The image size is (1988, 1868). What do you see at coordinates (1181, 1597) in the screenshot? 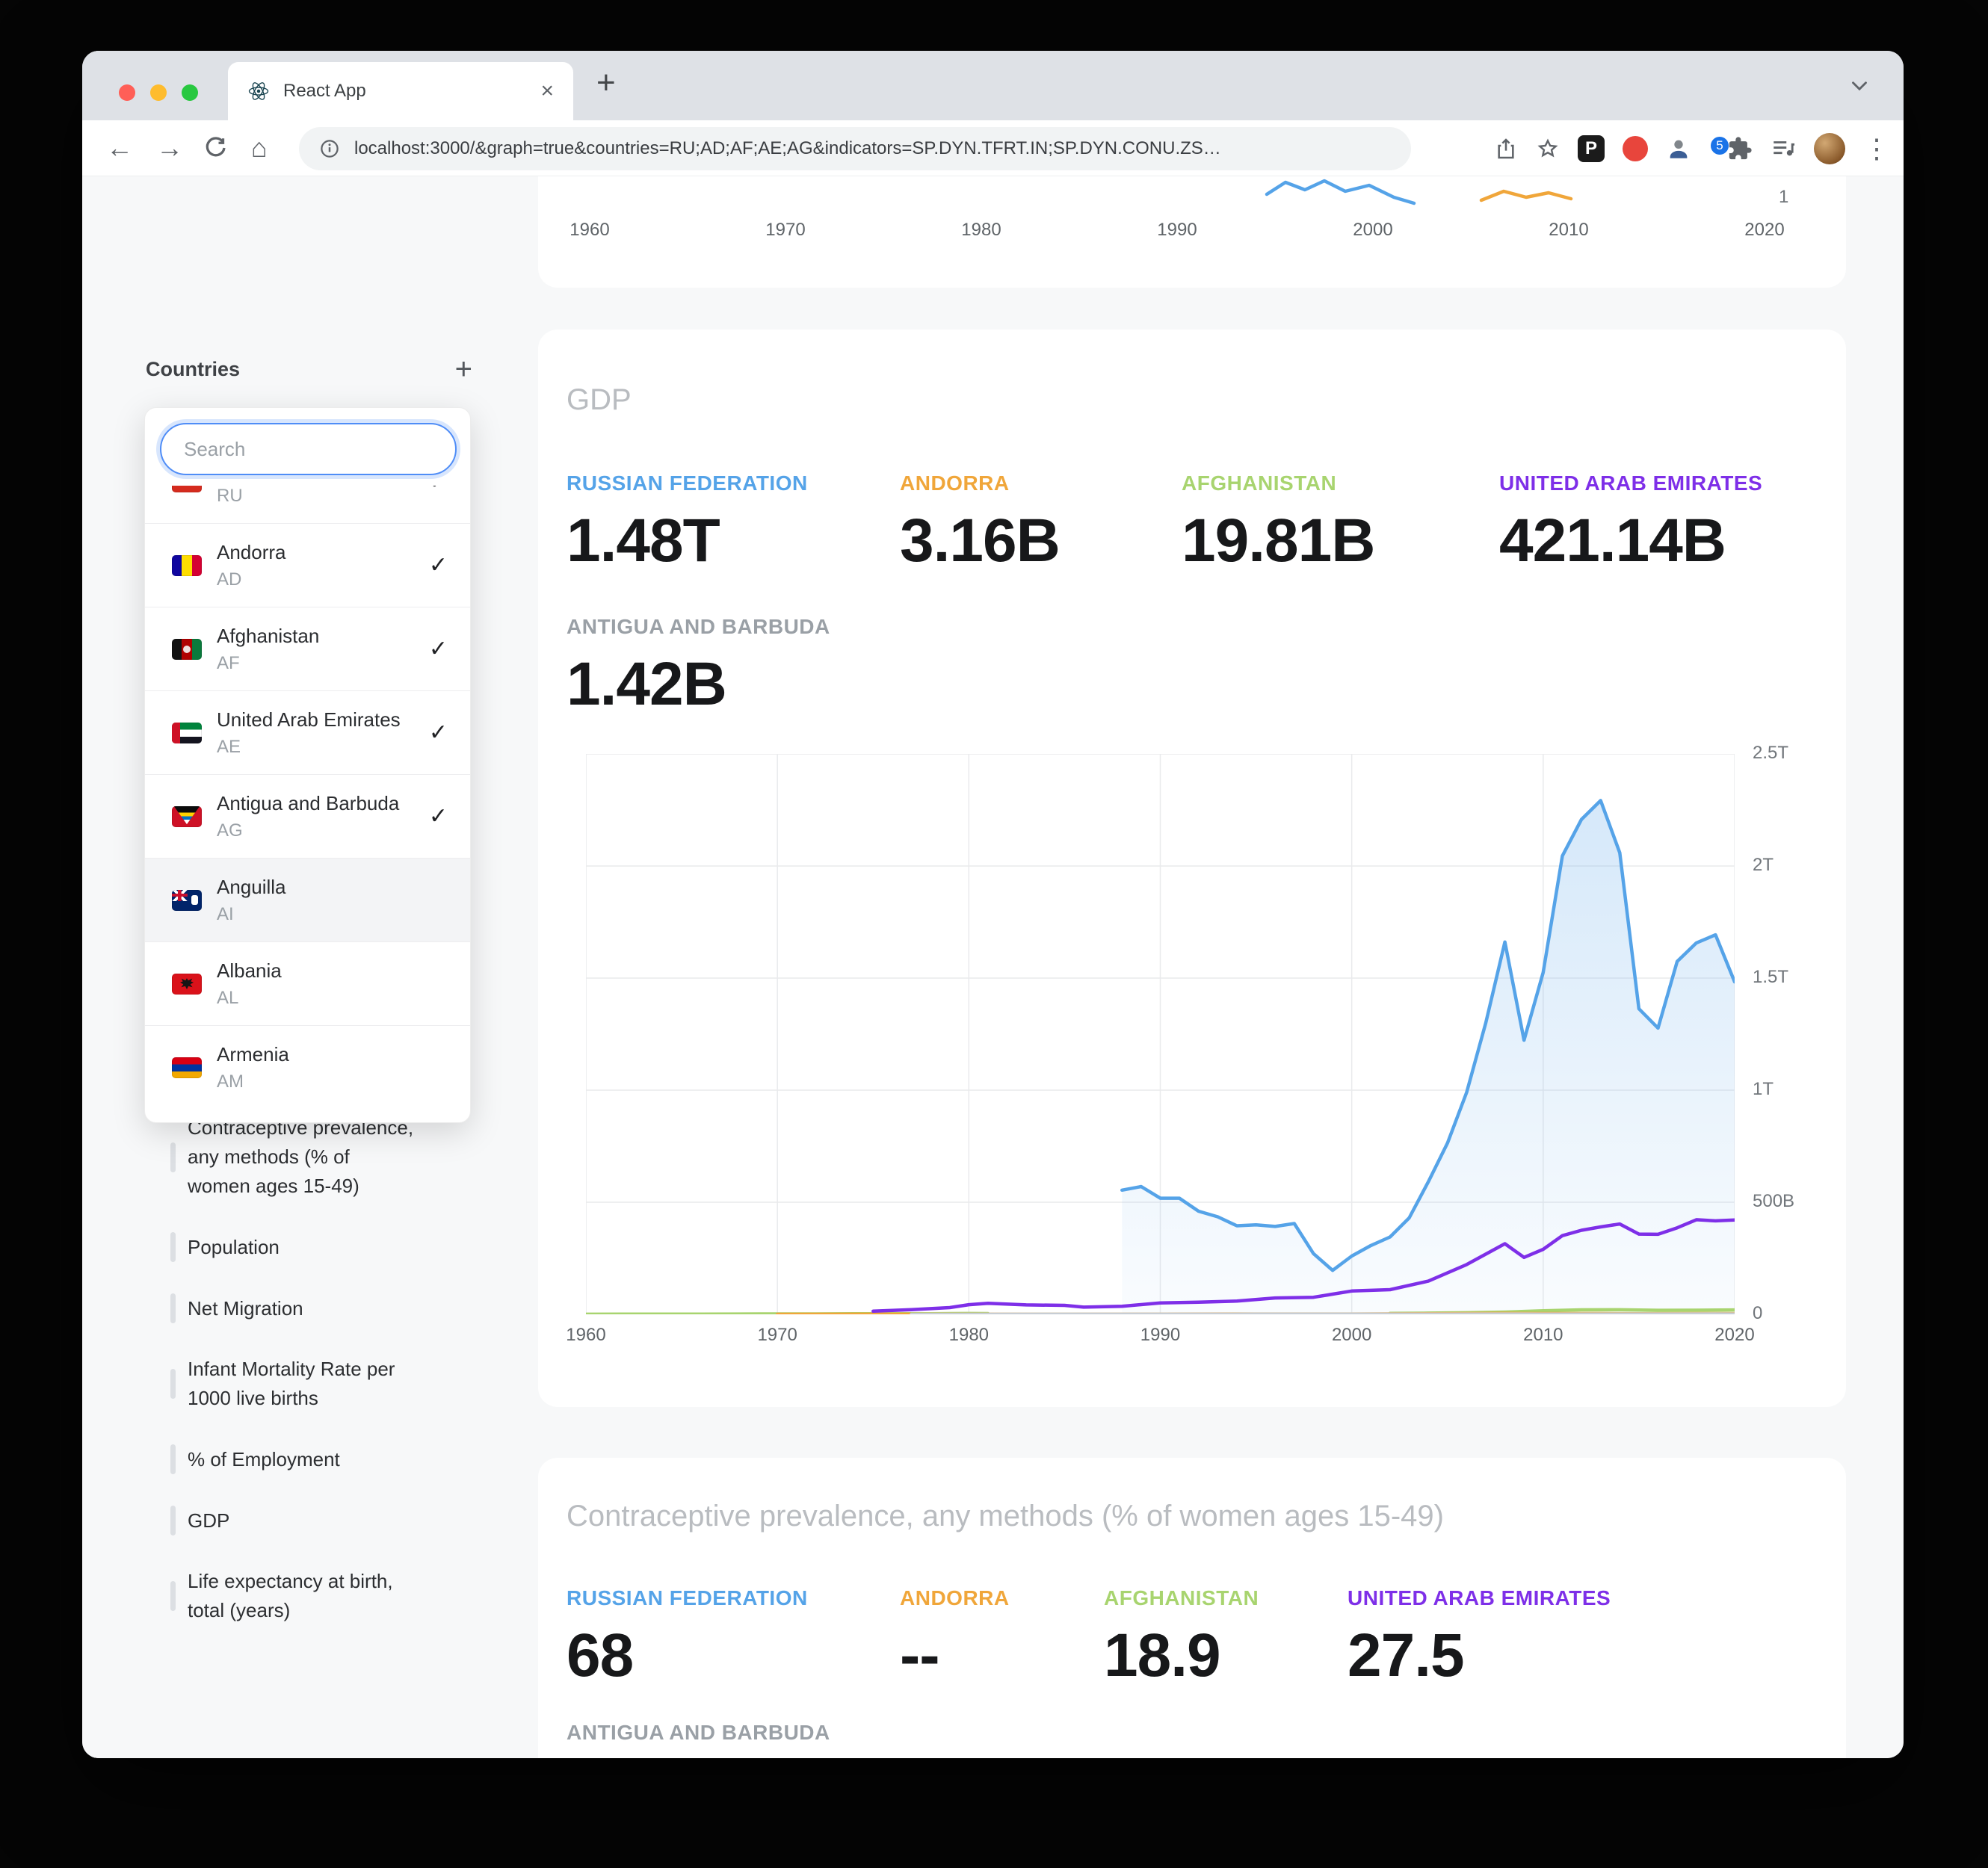
I see `stat-country-label: AFGHANISTAN` at bounding box center [1181, 1597].